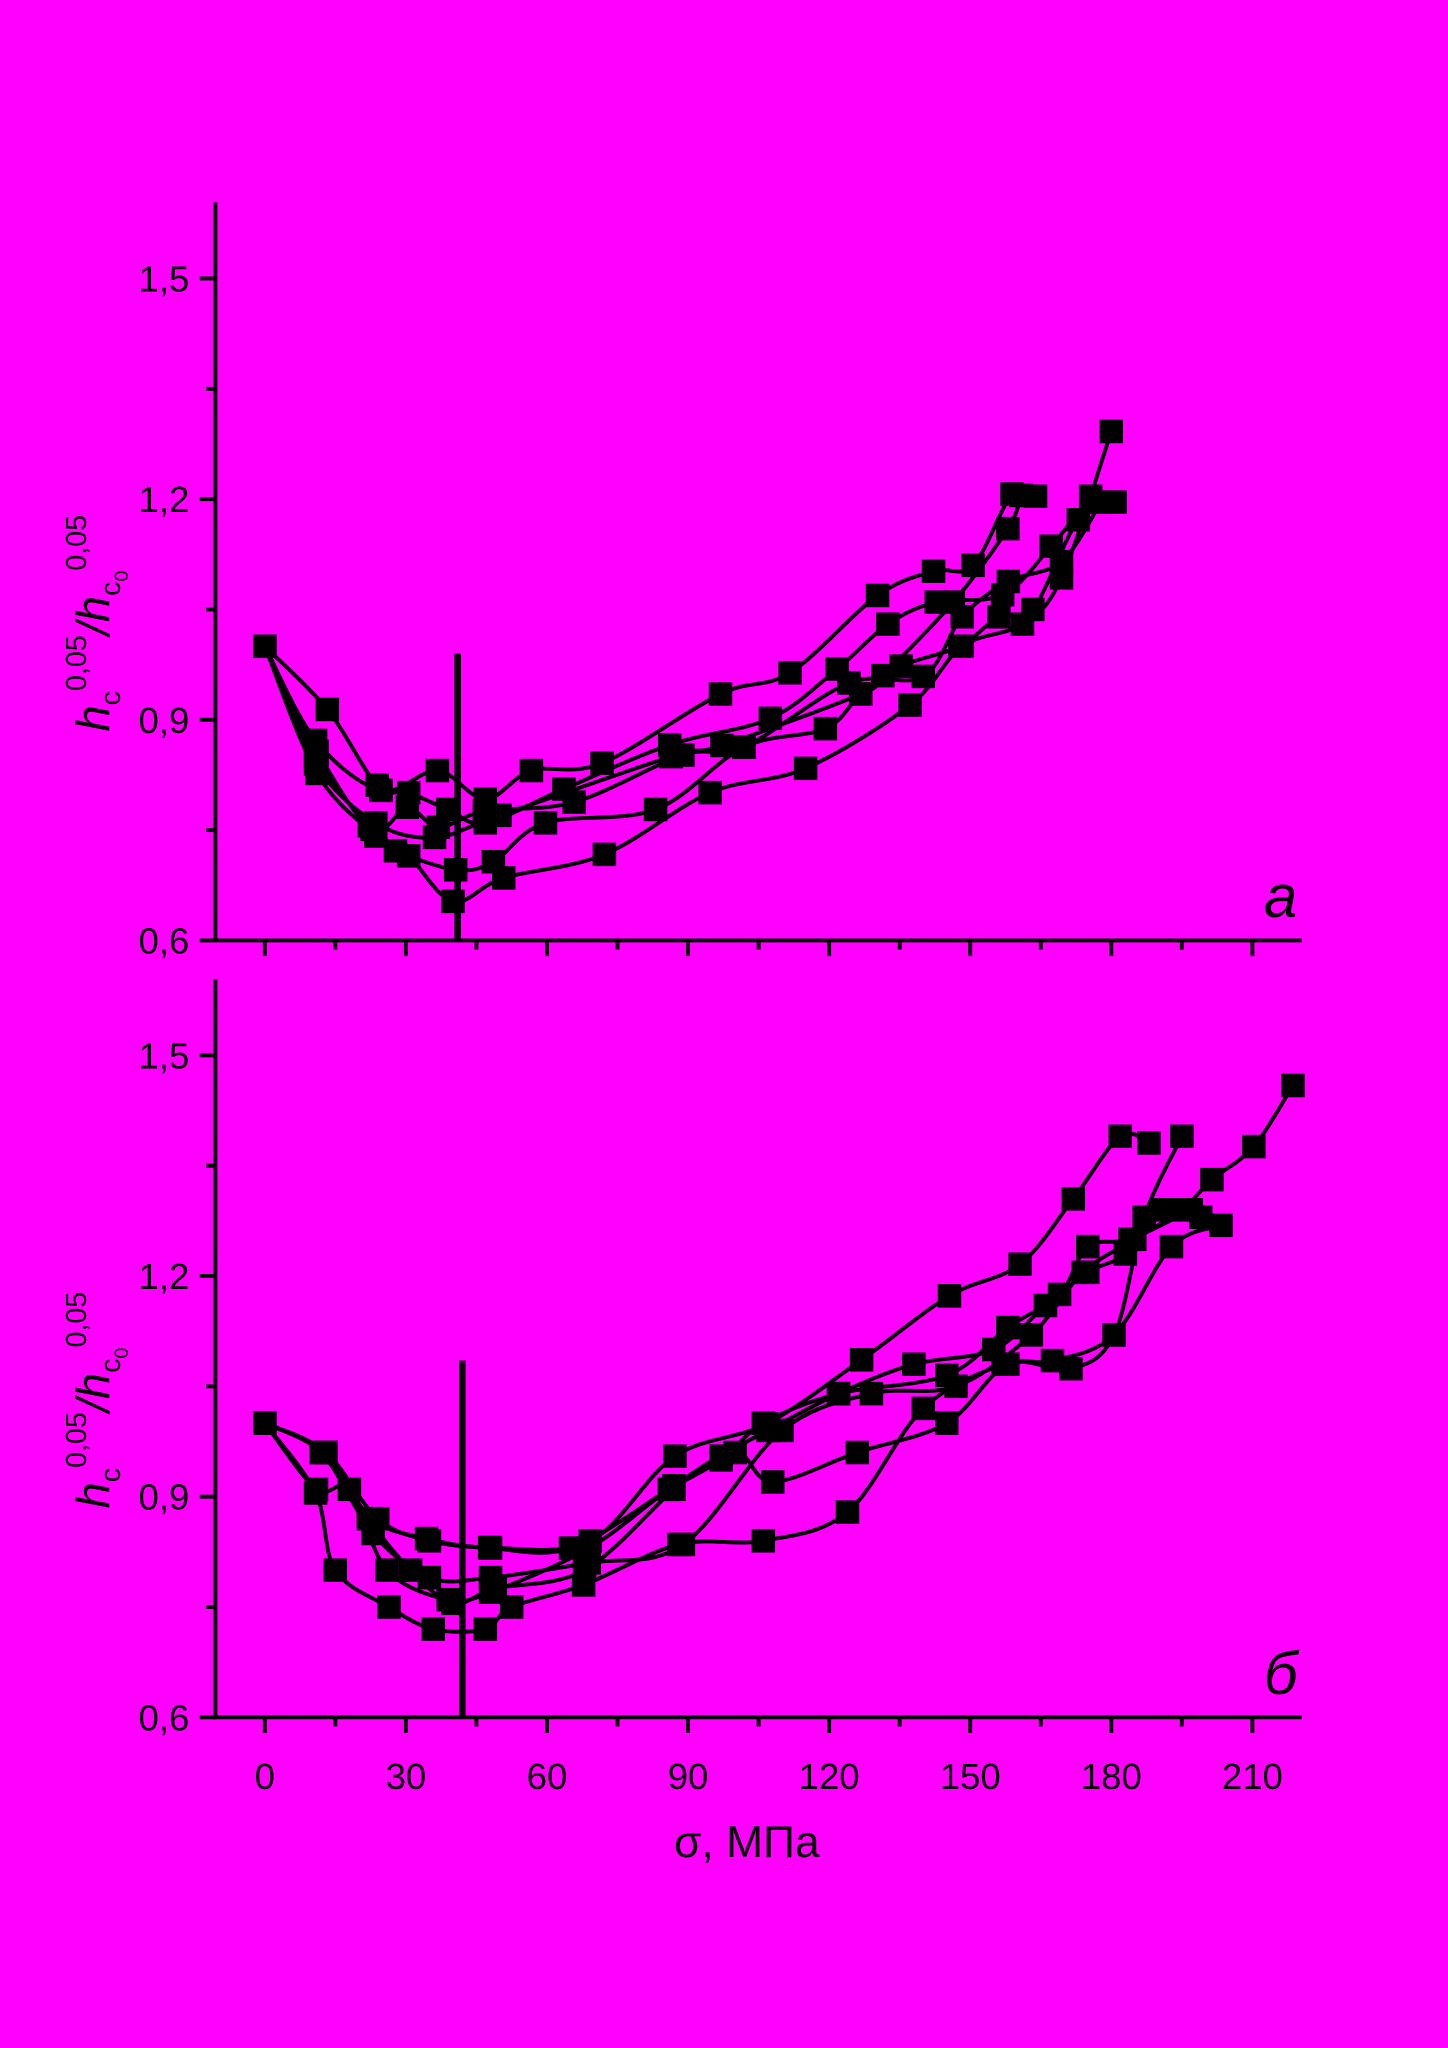 This screenshot has width=1448, height=2048. I want to click on series-3-line, so click(742, 1428).